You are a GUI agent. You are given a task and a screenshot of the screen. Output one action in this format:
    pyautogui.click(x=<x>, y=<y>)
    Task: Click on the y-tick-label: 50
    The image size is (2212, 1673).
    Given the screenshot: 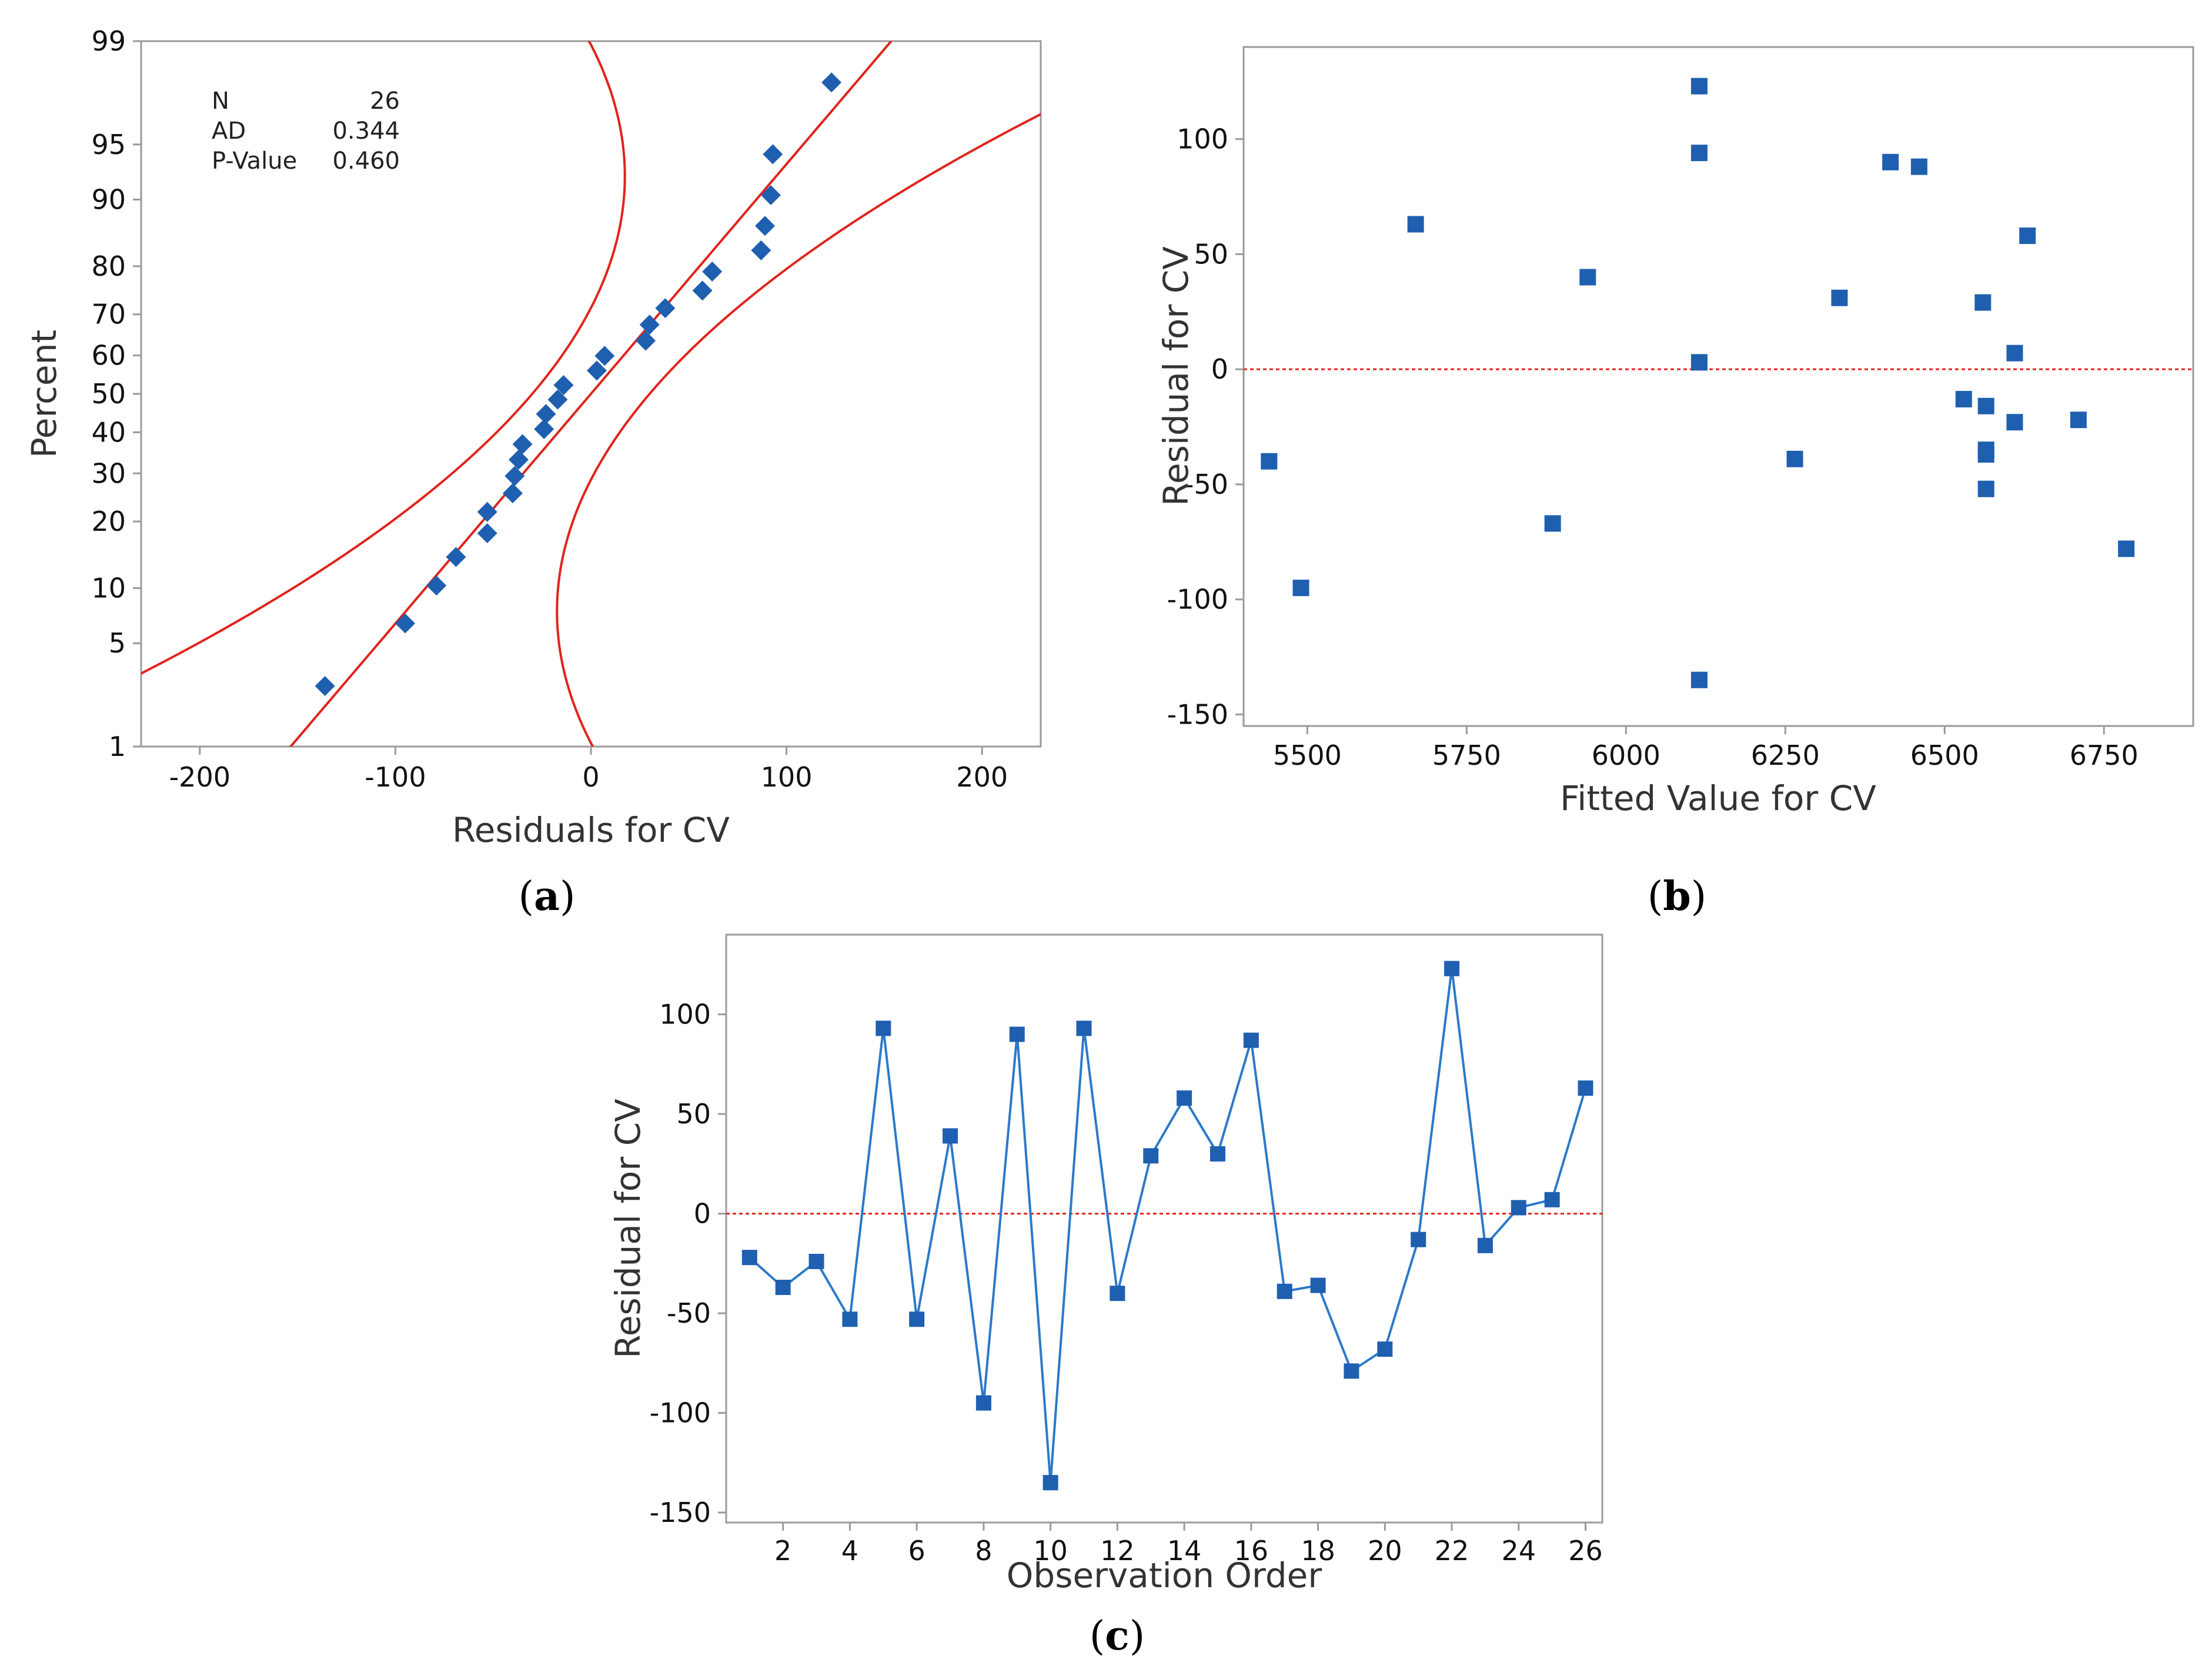 What is the action you would take?
    pyautogui.click(x=108, y=394)
    